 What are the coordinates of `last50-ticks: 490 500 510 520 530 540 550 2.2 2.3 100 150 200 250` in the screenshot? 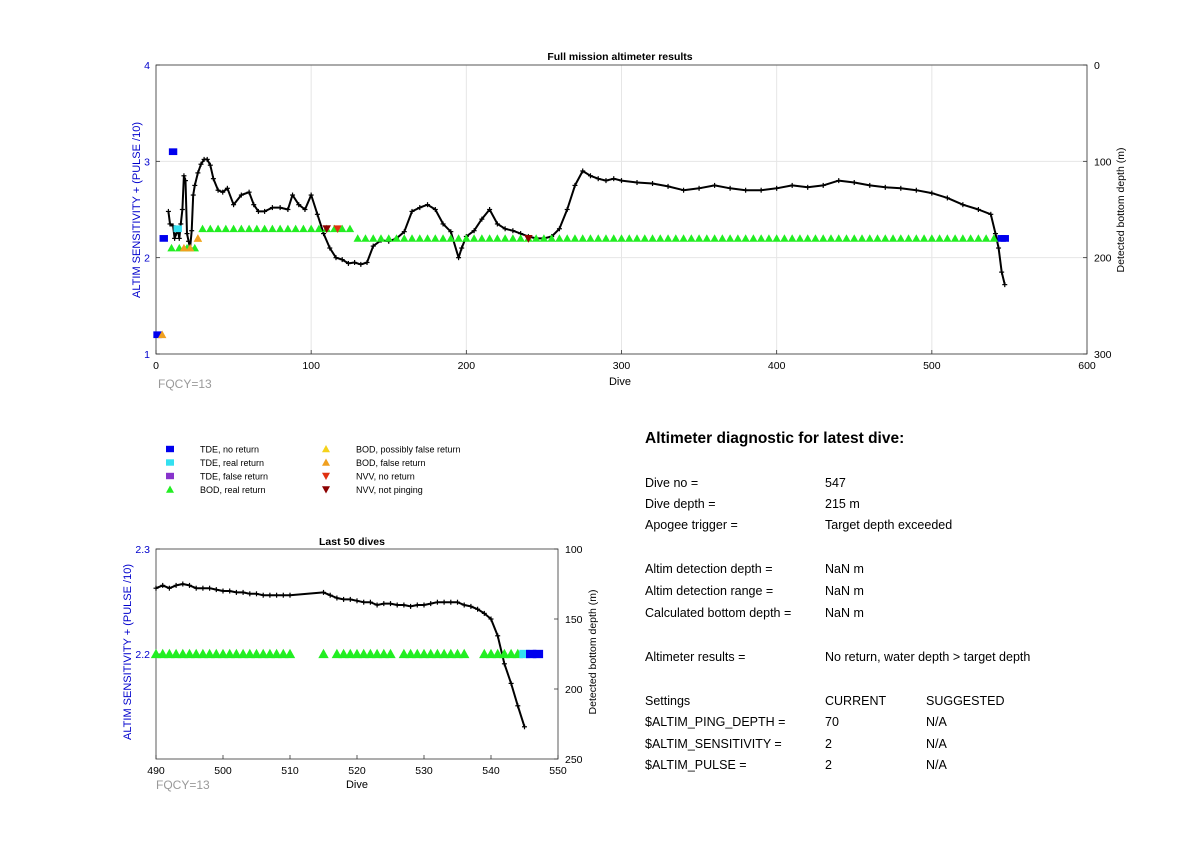 It's located at (358, 660).